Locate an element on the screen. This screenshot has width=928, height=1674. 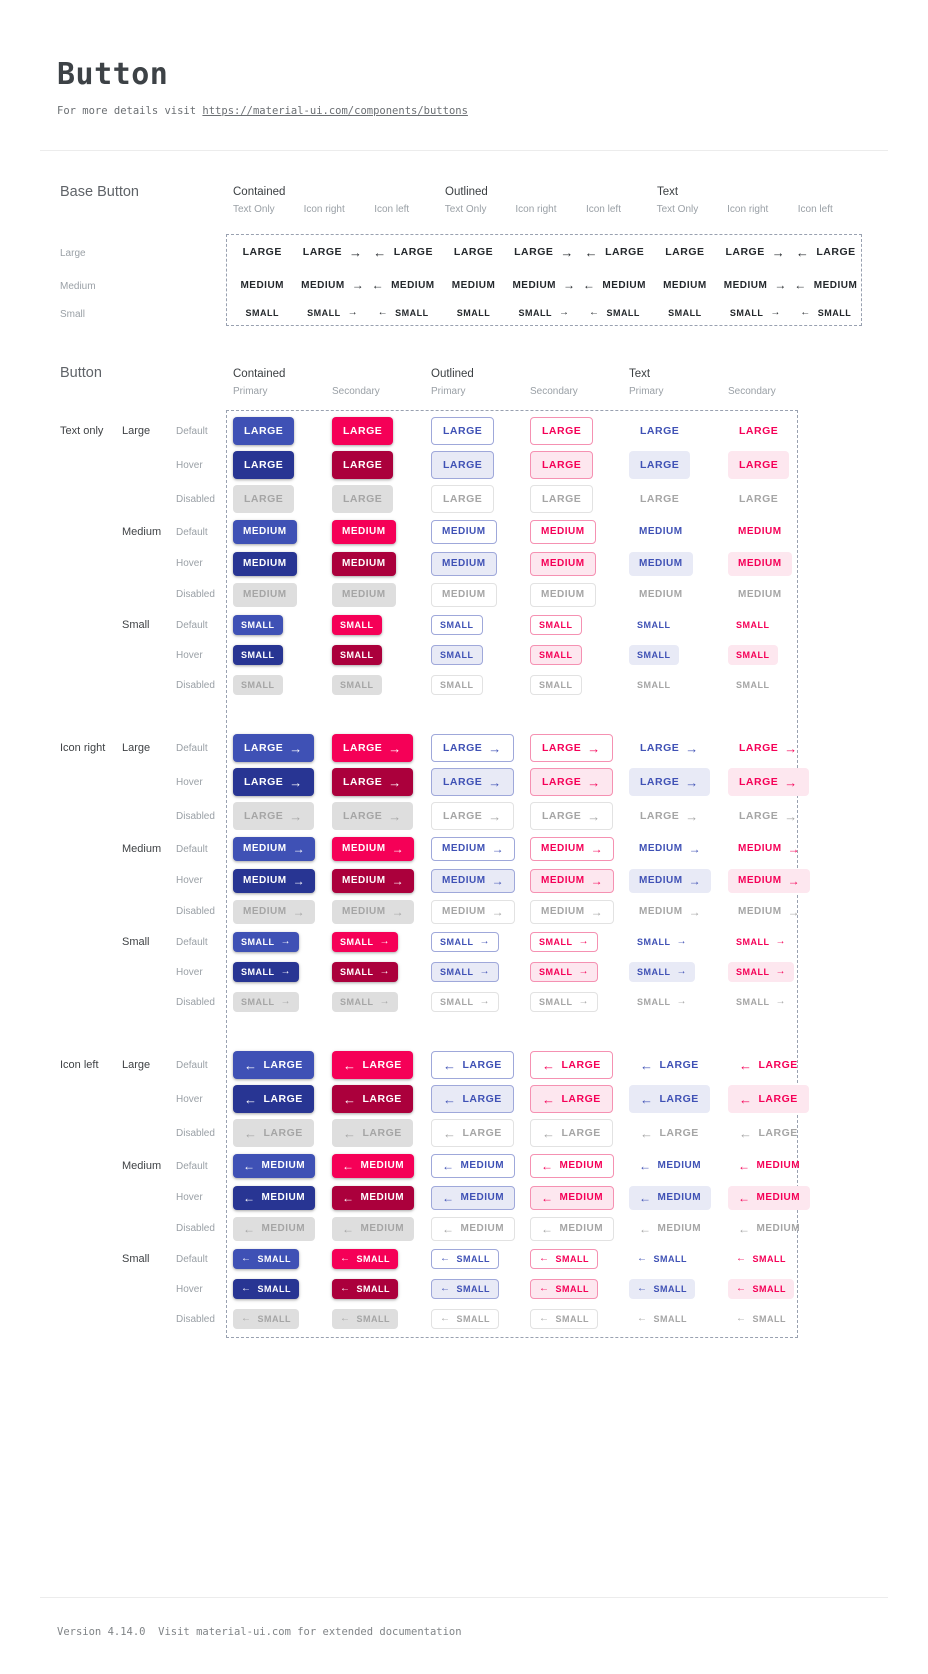
button-contained-primary-icon-left-large-disabled: ← LARGE is located at coordinates (273, 1133).